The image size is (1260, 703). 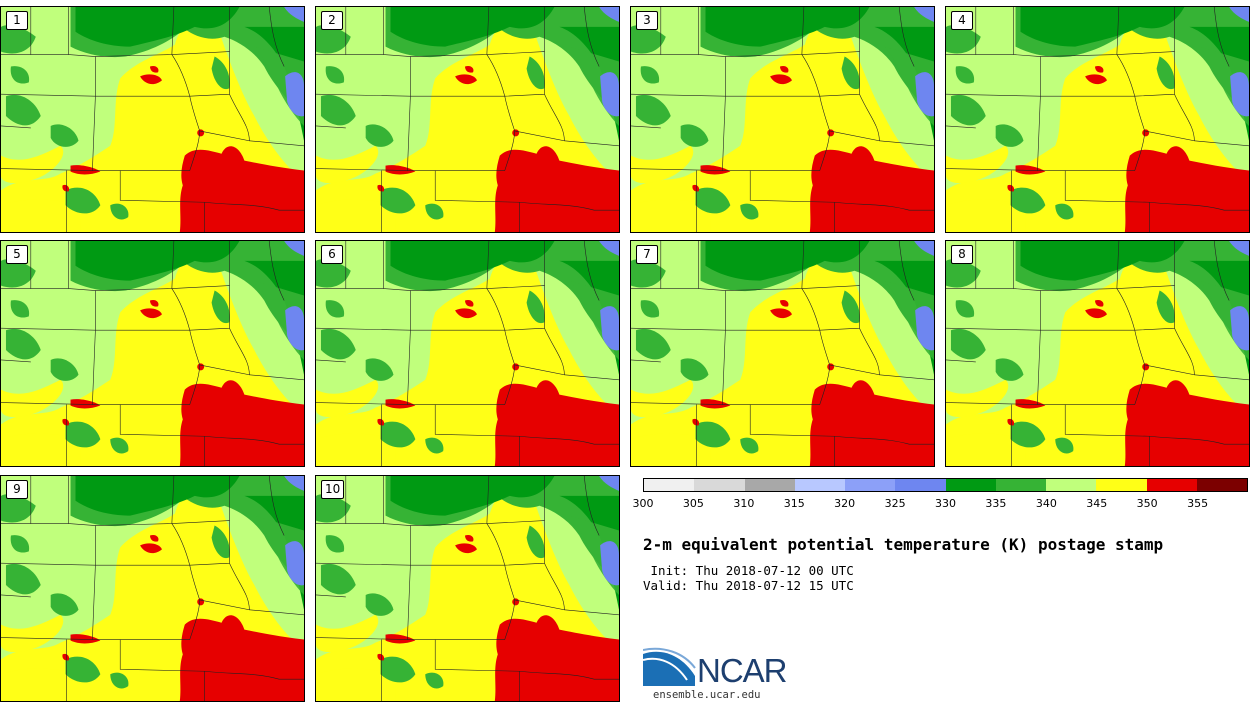 I want to click on member-panel-3: 3, so click(x=782, y=119).